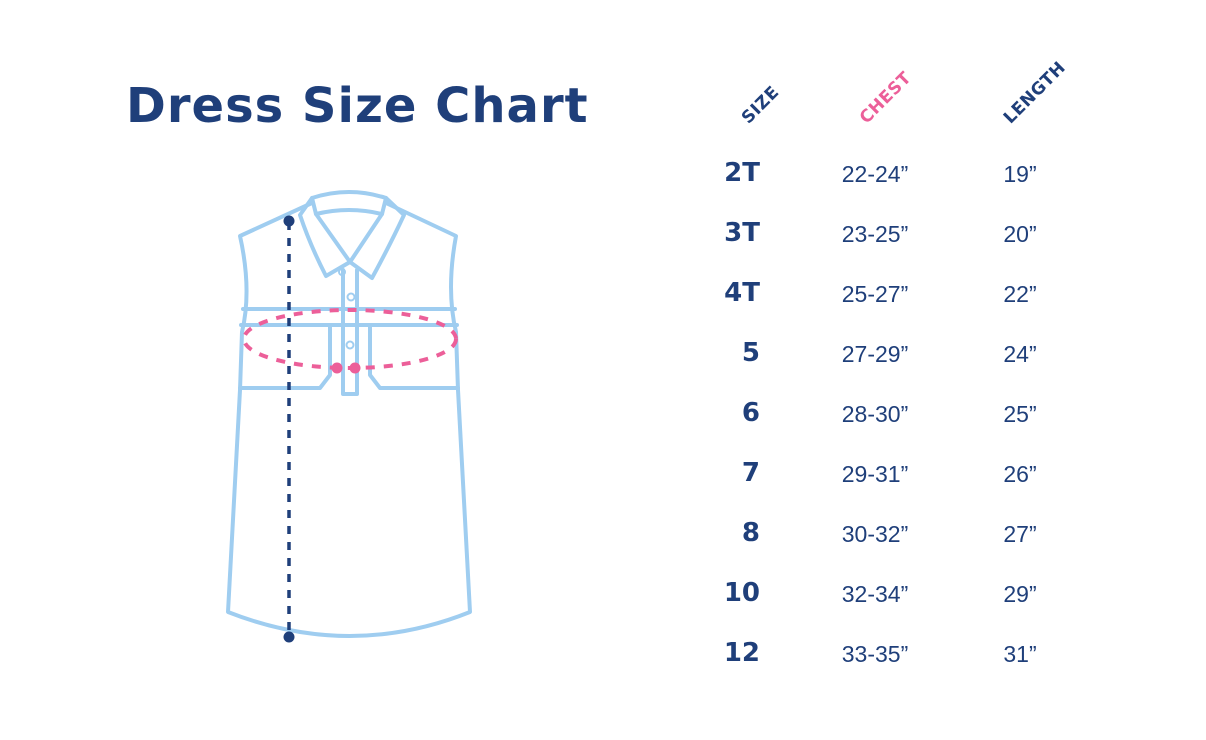 The image size is (1206, 740). Describe the element at coordinates (377, 238) in the screenshot. I see `collar-right` at that location.